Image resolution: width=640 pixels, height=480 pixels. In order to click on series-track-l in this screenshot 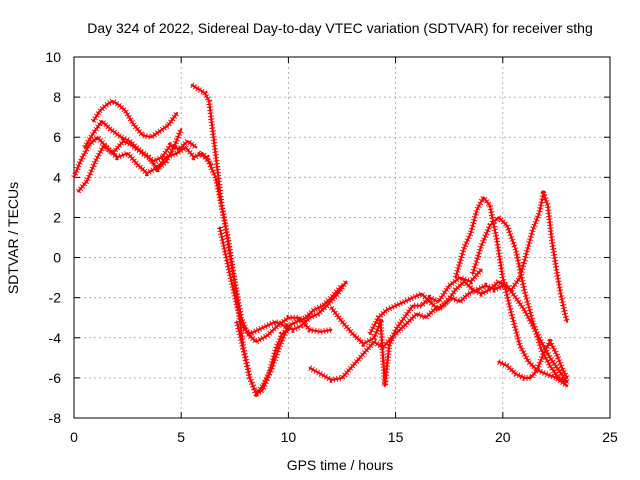, I will do `click(511, 291)`.